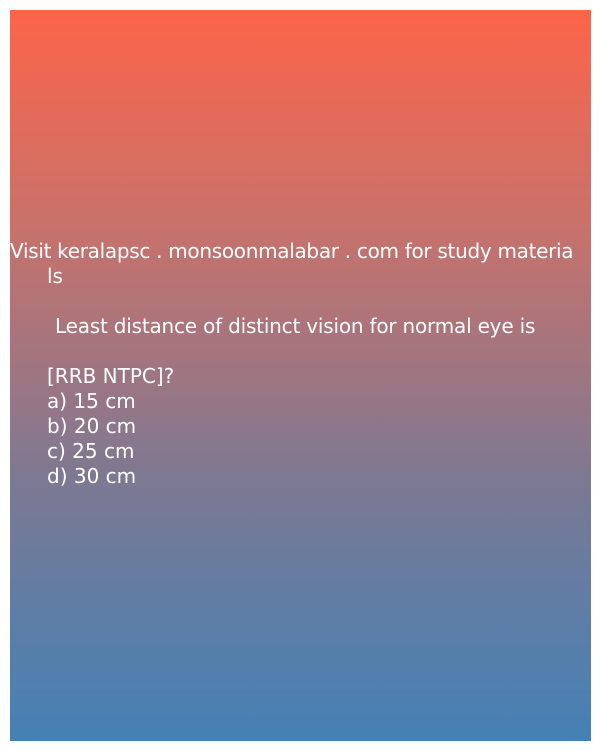 The image size is (600, 750). Describe the element at coordinates (111, 376) in the screenshot. I see `question-text-line-2: [RRB NTPC]?` at that location.